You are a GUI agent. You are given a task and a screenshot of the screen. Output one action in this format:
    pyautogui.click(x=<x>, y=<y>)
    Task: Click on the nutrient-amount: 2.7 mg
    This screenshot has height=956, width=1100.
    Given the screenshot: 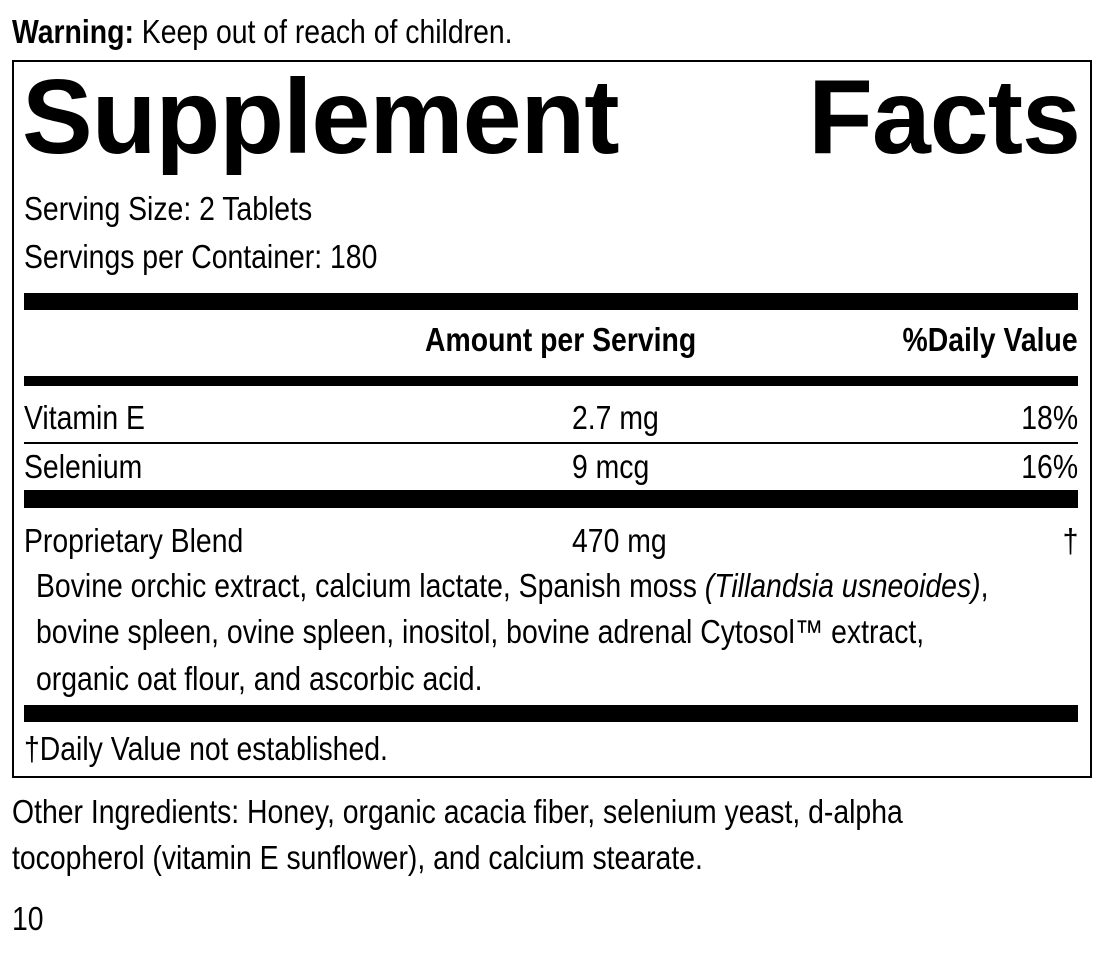 What is the action you would take?
    pyautogui.click(x=615, y=417)
    